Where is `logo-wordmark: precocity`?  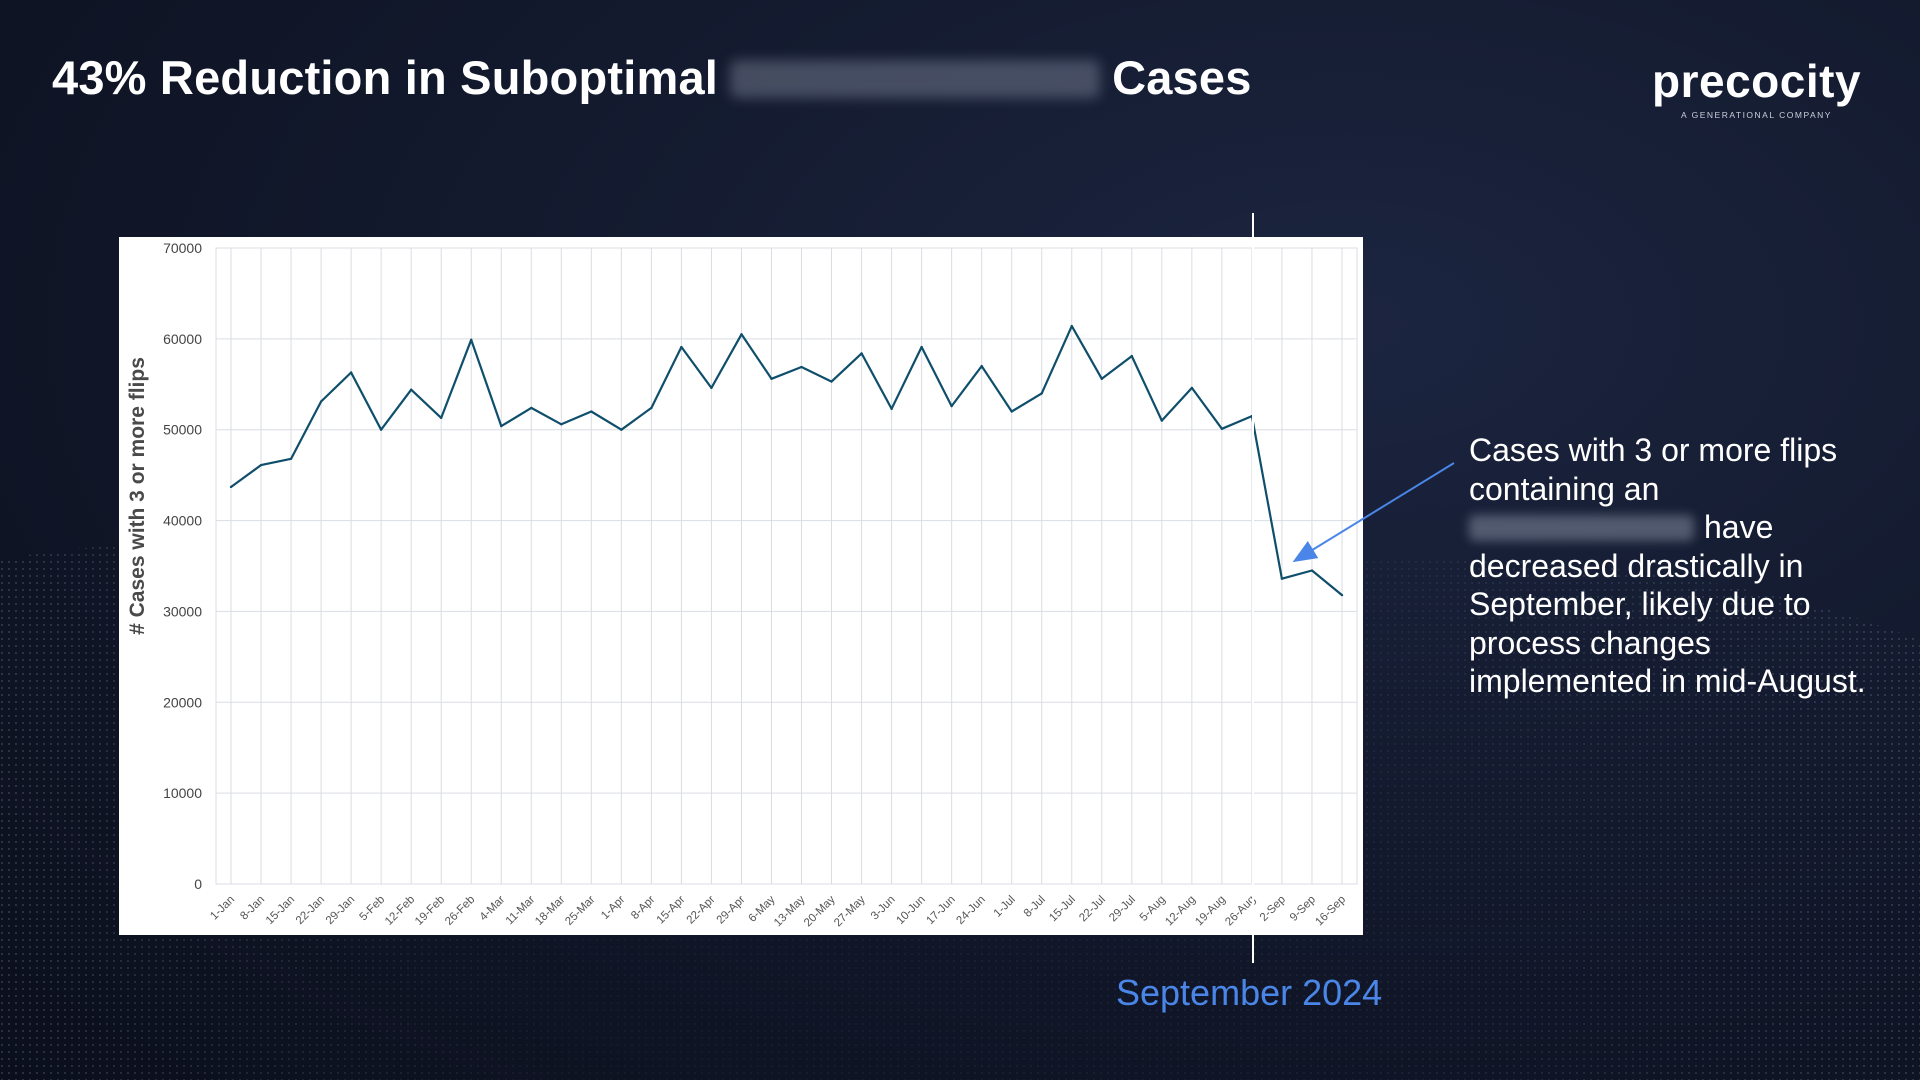
logo-wordmark: precocity is located at coordinates (1757, 81).